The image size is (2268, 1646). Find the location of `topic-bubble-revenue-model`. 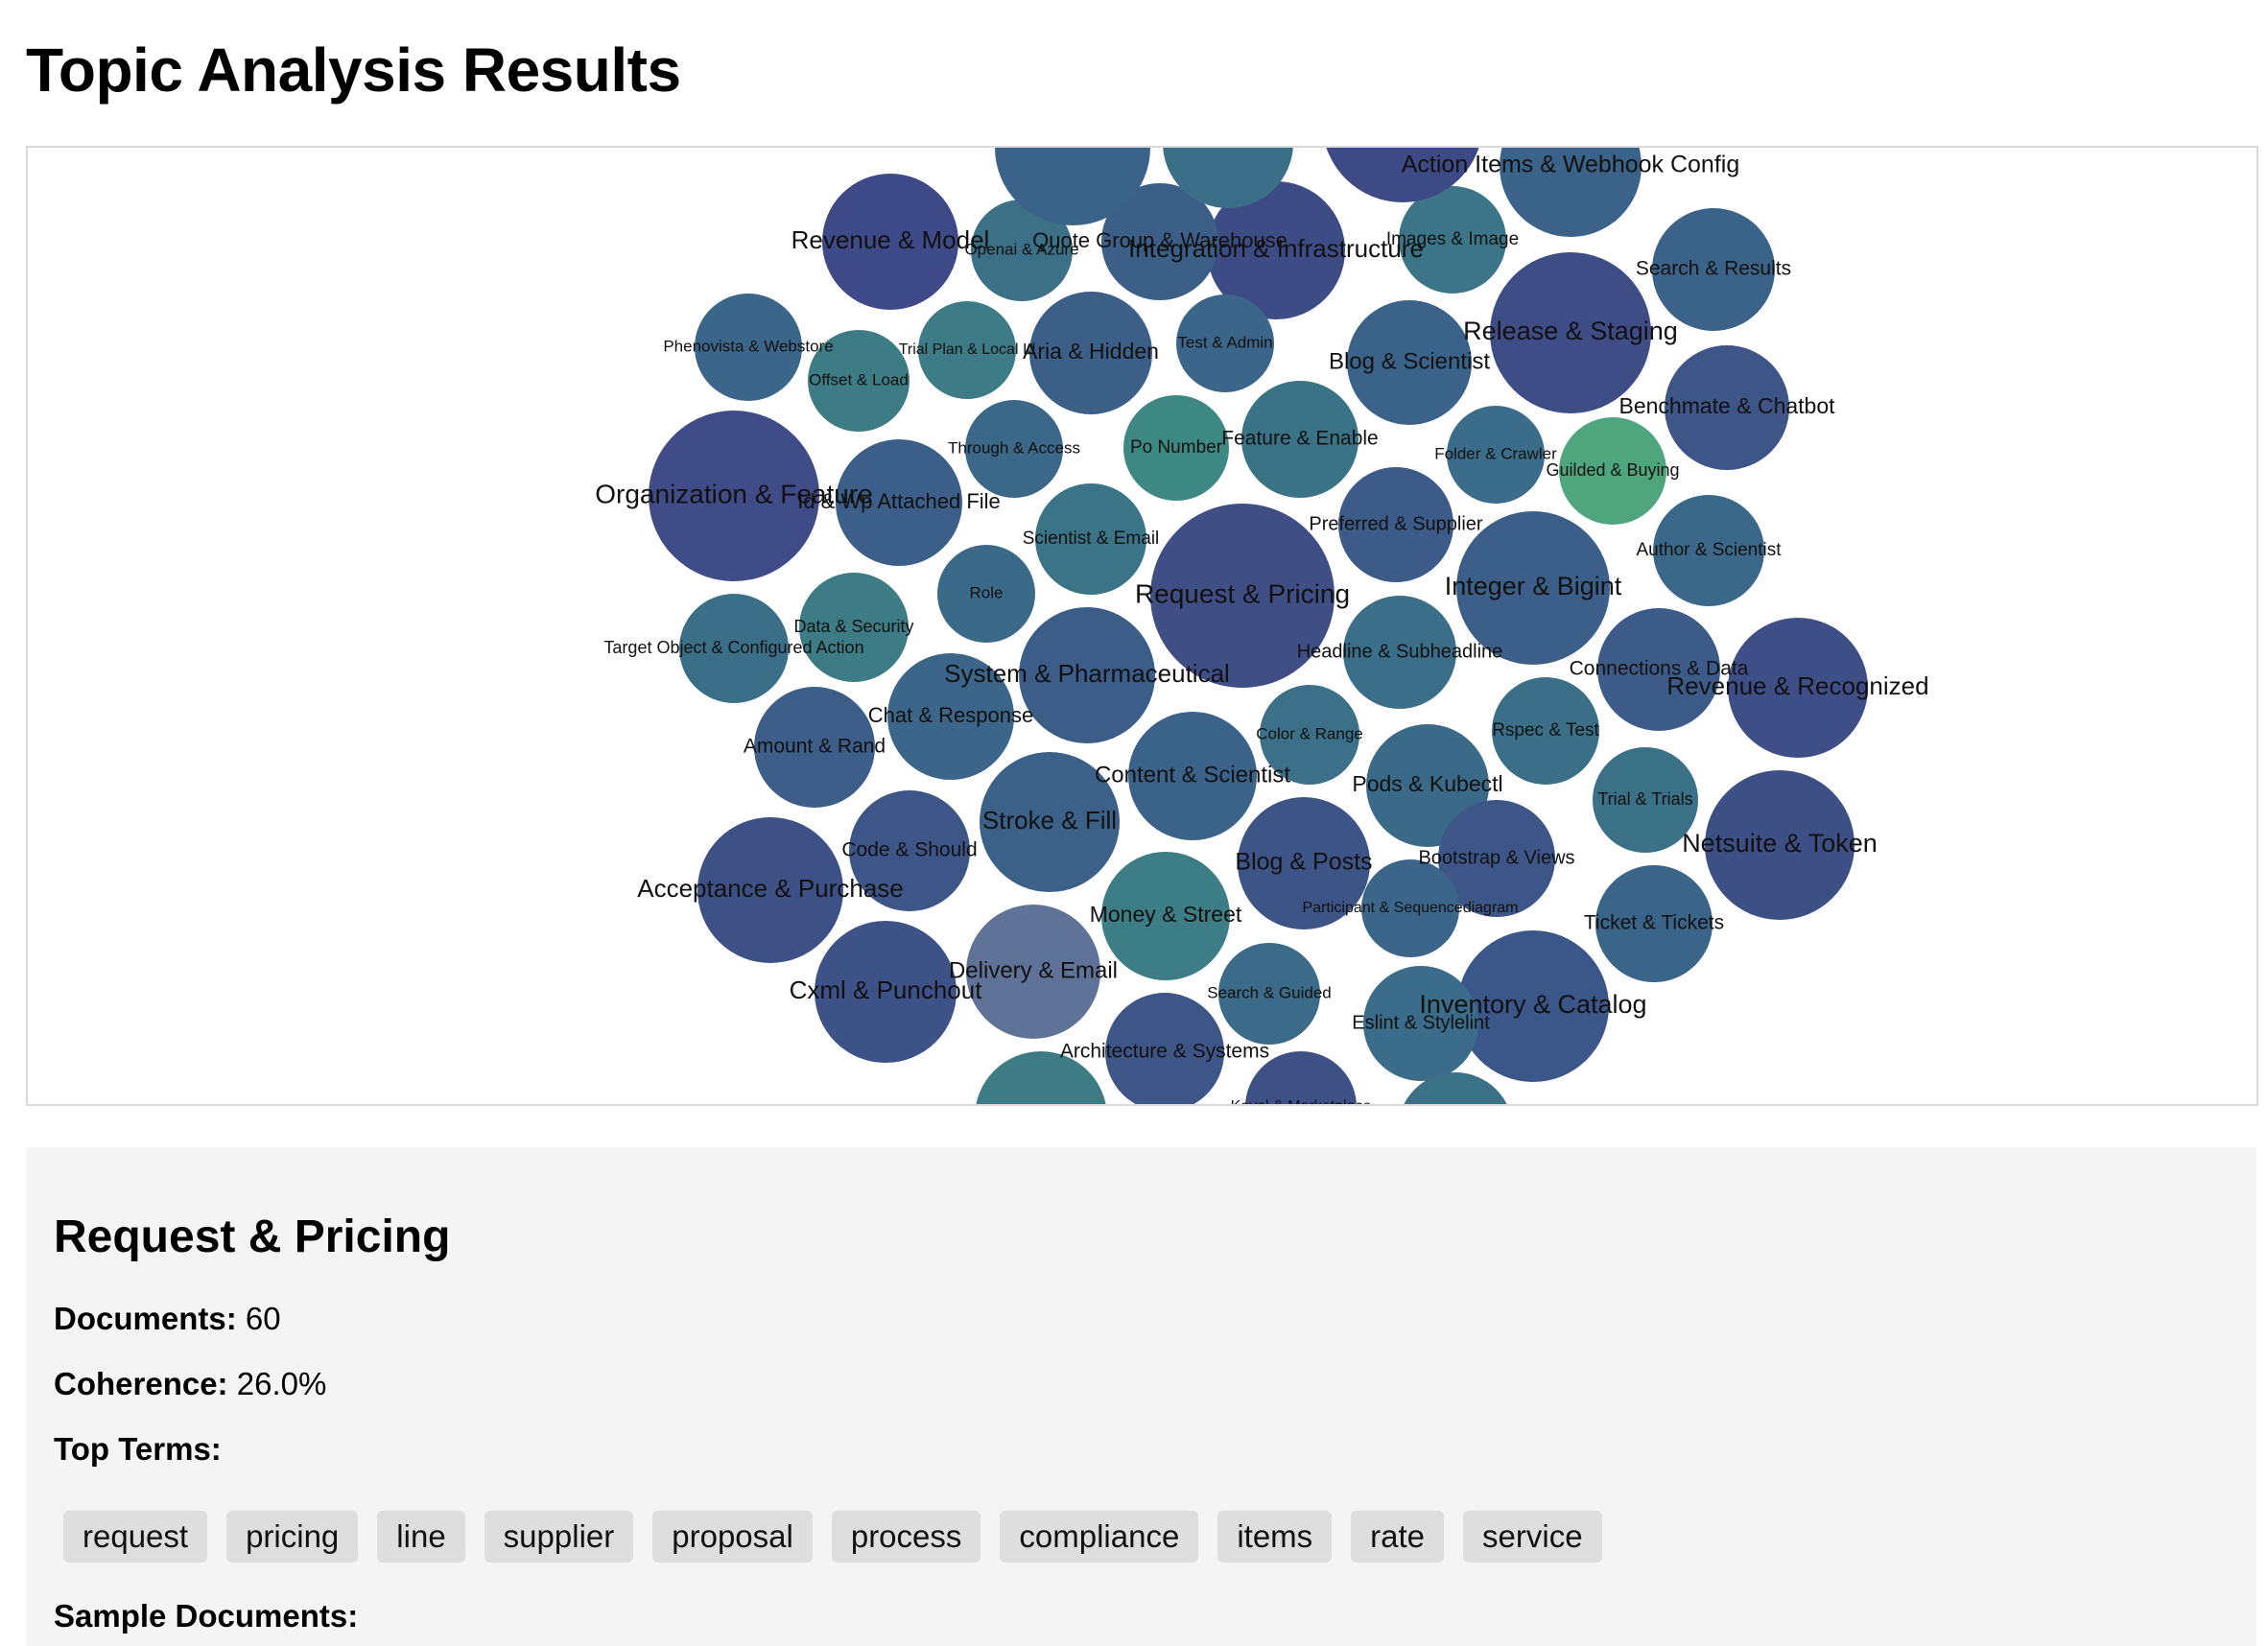

topic-bubble-revenue-model is located at coordinates (890, 242).